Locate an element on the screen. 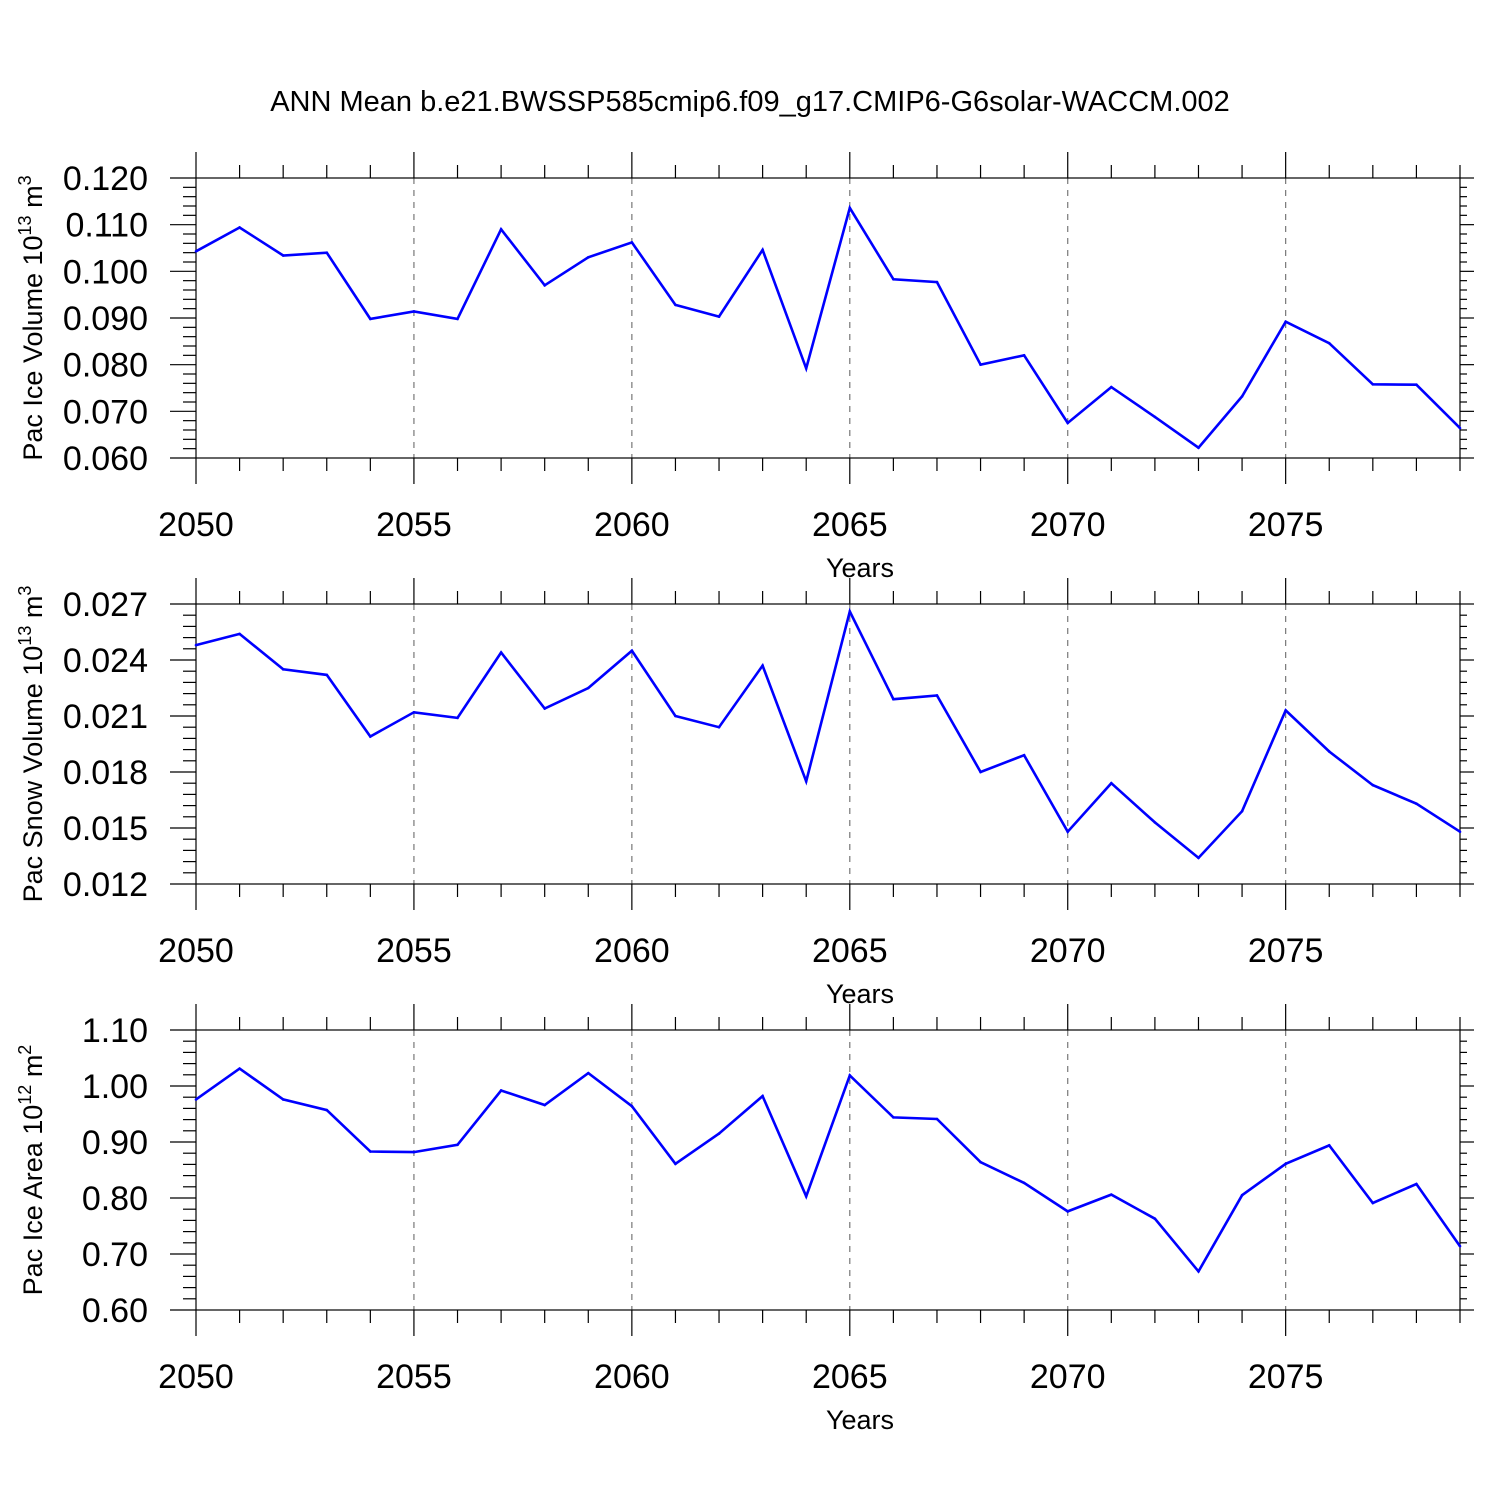 The width and height of the screenshot is (1500, 1500). y-tick-label: 0.90 is located at coordinates (115, 1143).